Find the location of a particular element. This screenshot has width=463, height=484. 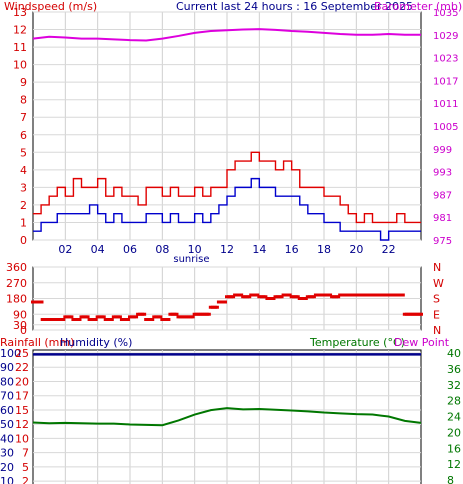

rain-tick-label: 20 is located at coordinates (22, 381).